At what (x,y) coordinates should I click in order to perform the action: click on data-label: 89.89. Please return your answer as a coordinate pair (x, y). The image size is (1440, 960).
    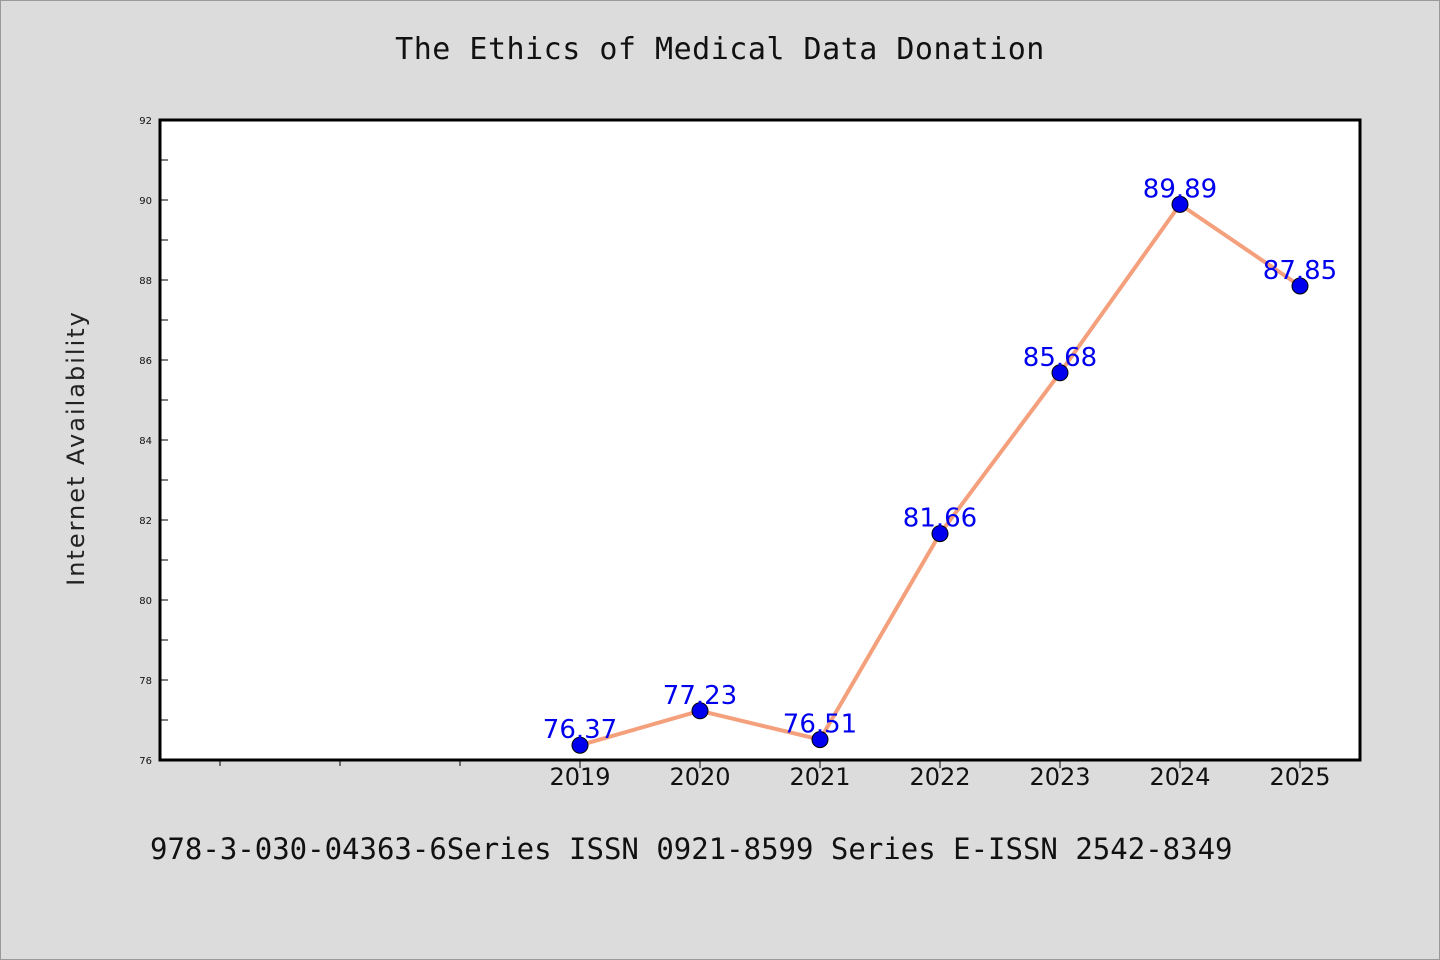
    Looking at the image, I should click on (1180, 189).